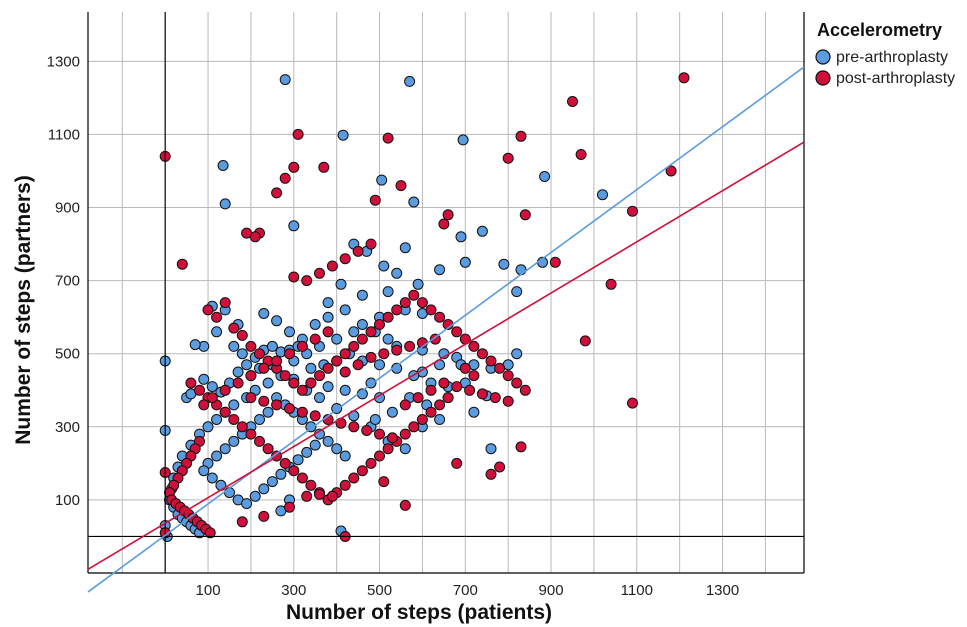 The height and width of the screenshot is (627, 967). I want to click on y-tick-label: 300, so click(67, 427).